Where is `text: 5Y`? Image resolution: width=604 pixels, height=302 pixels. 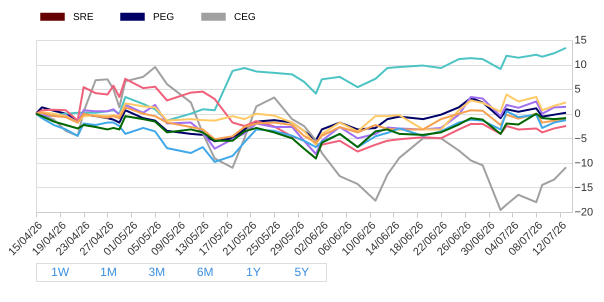
text: 5Y is located at coordinates (302, 272).